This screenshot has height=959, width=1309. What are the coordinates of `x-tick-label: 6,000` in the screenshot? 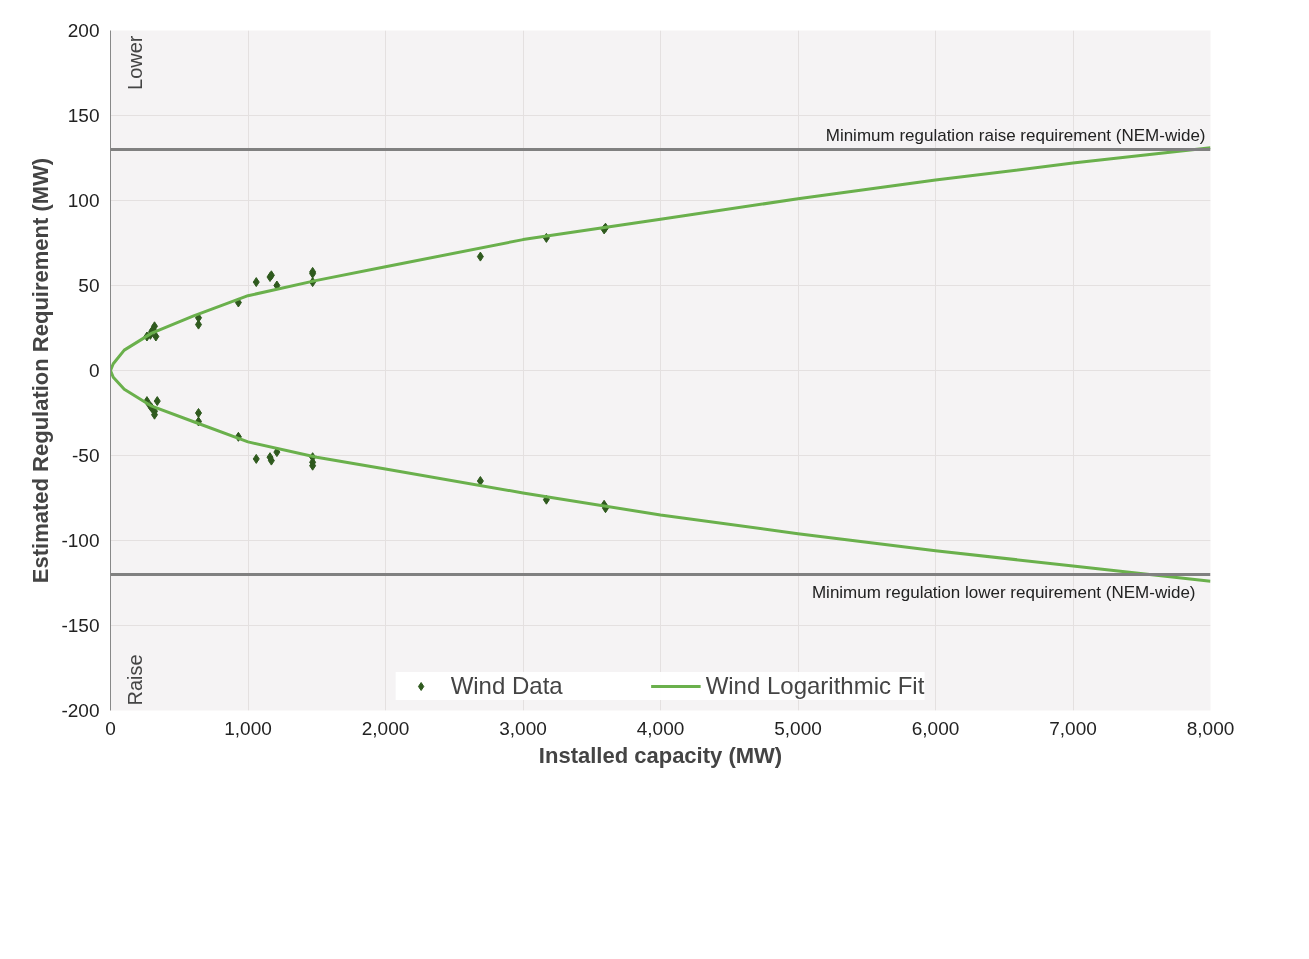 It's located at (935, 728).